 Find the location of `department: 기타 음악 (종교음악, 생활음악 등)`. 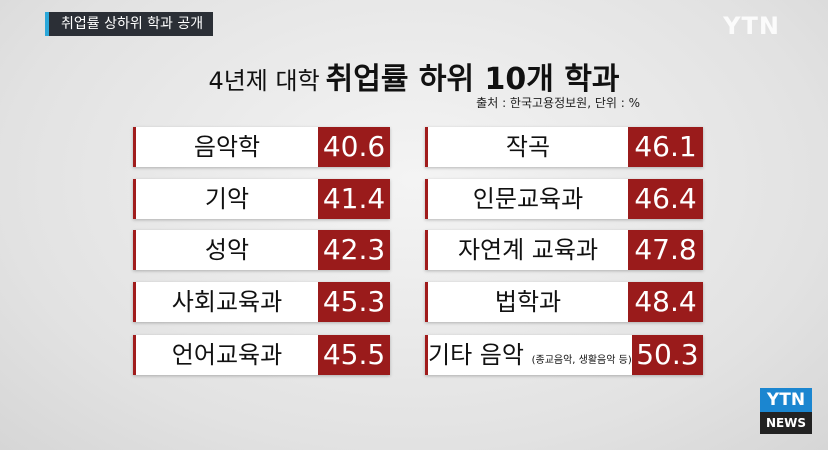

department: 기타 음악 (종교음악, 생활음악 등) is located at coordinates (528, 355).